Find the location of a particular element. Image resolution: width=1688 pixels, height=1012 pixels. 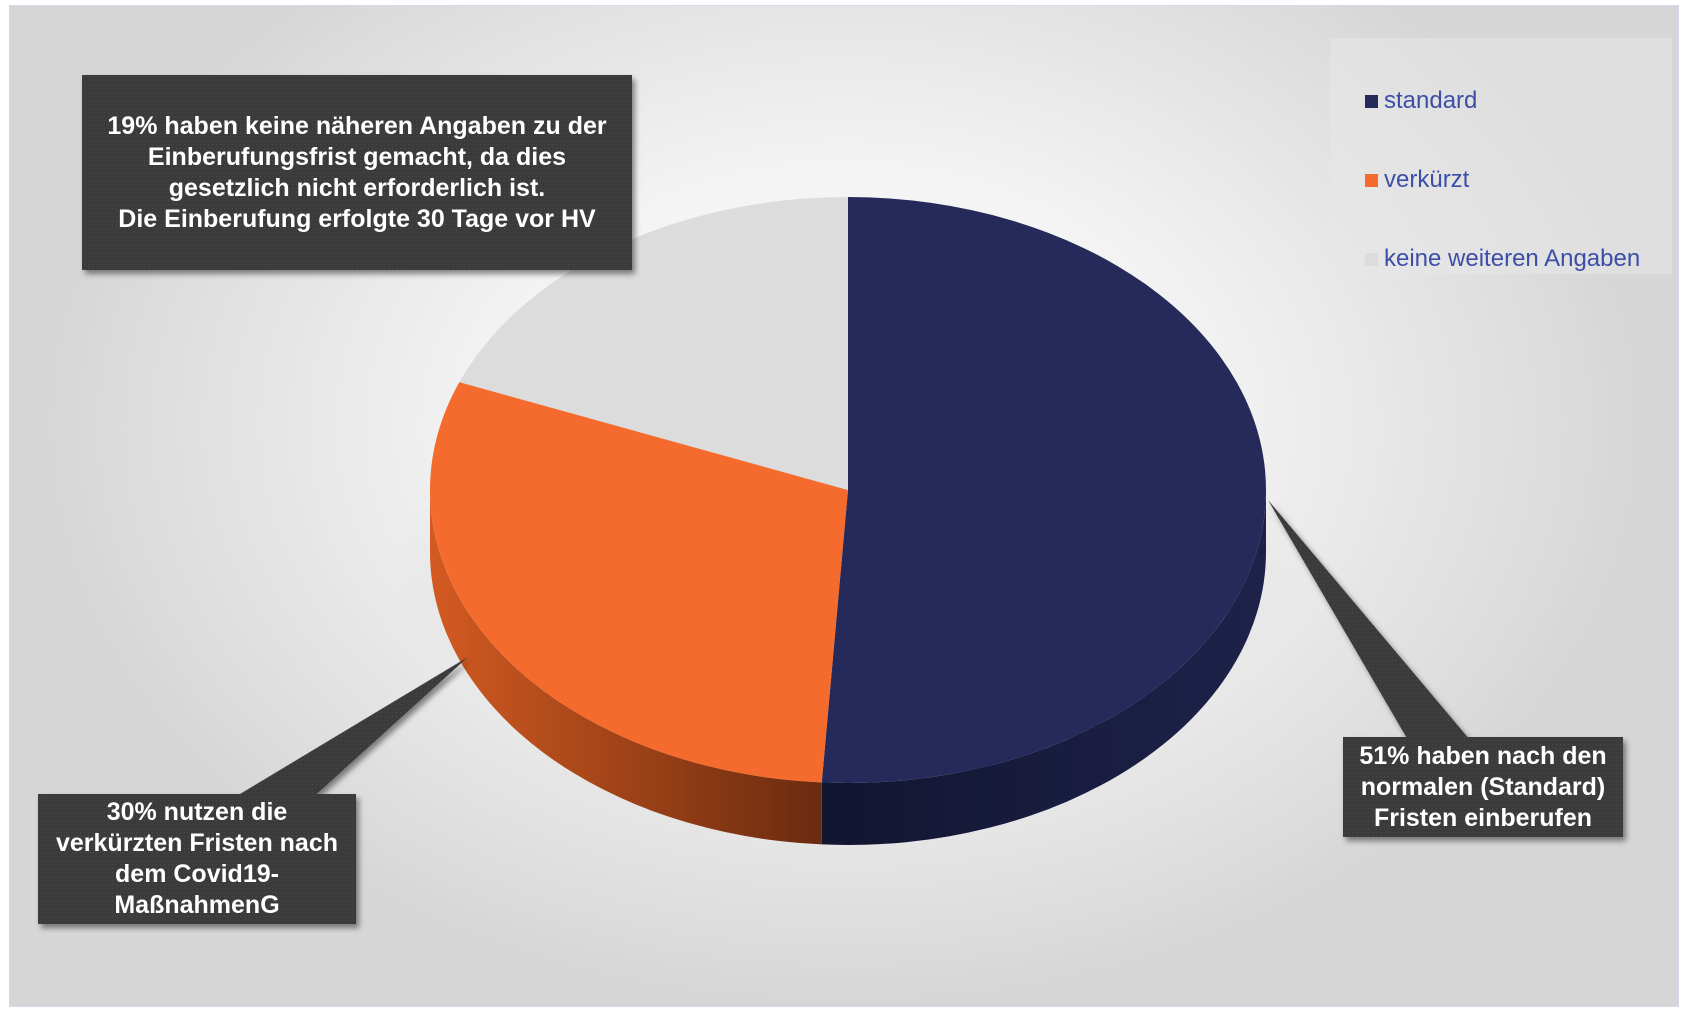

callout-standard-line-2: normalen (Standard) is located at coordinates (1483, 786).